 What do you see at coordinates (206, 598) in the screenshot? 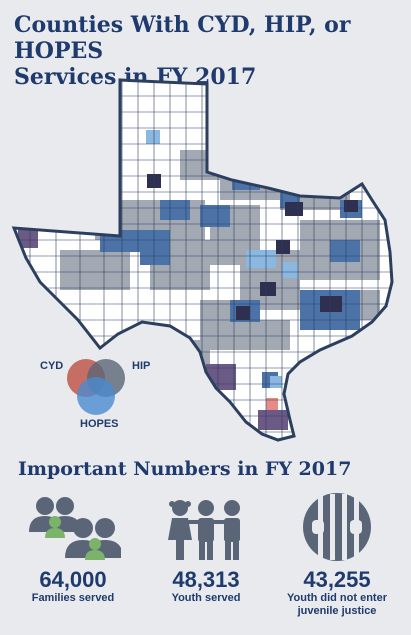
I see `youth-label: Youth served` at bounding box center [206, 598].